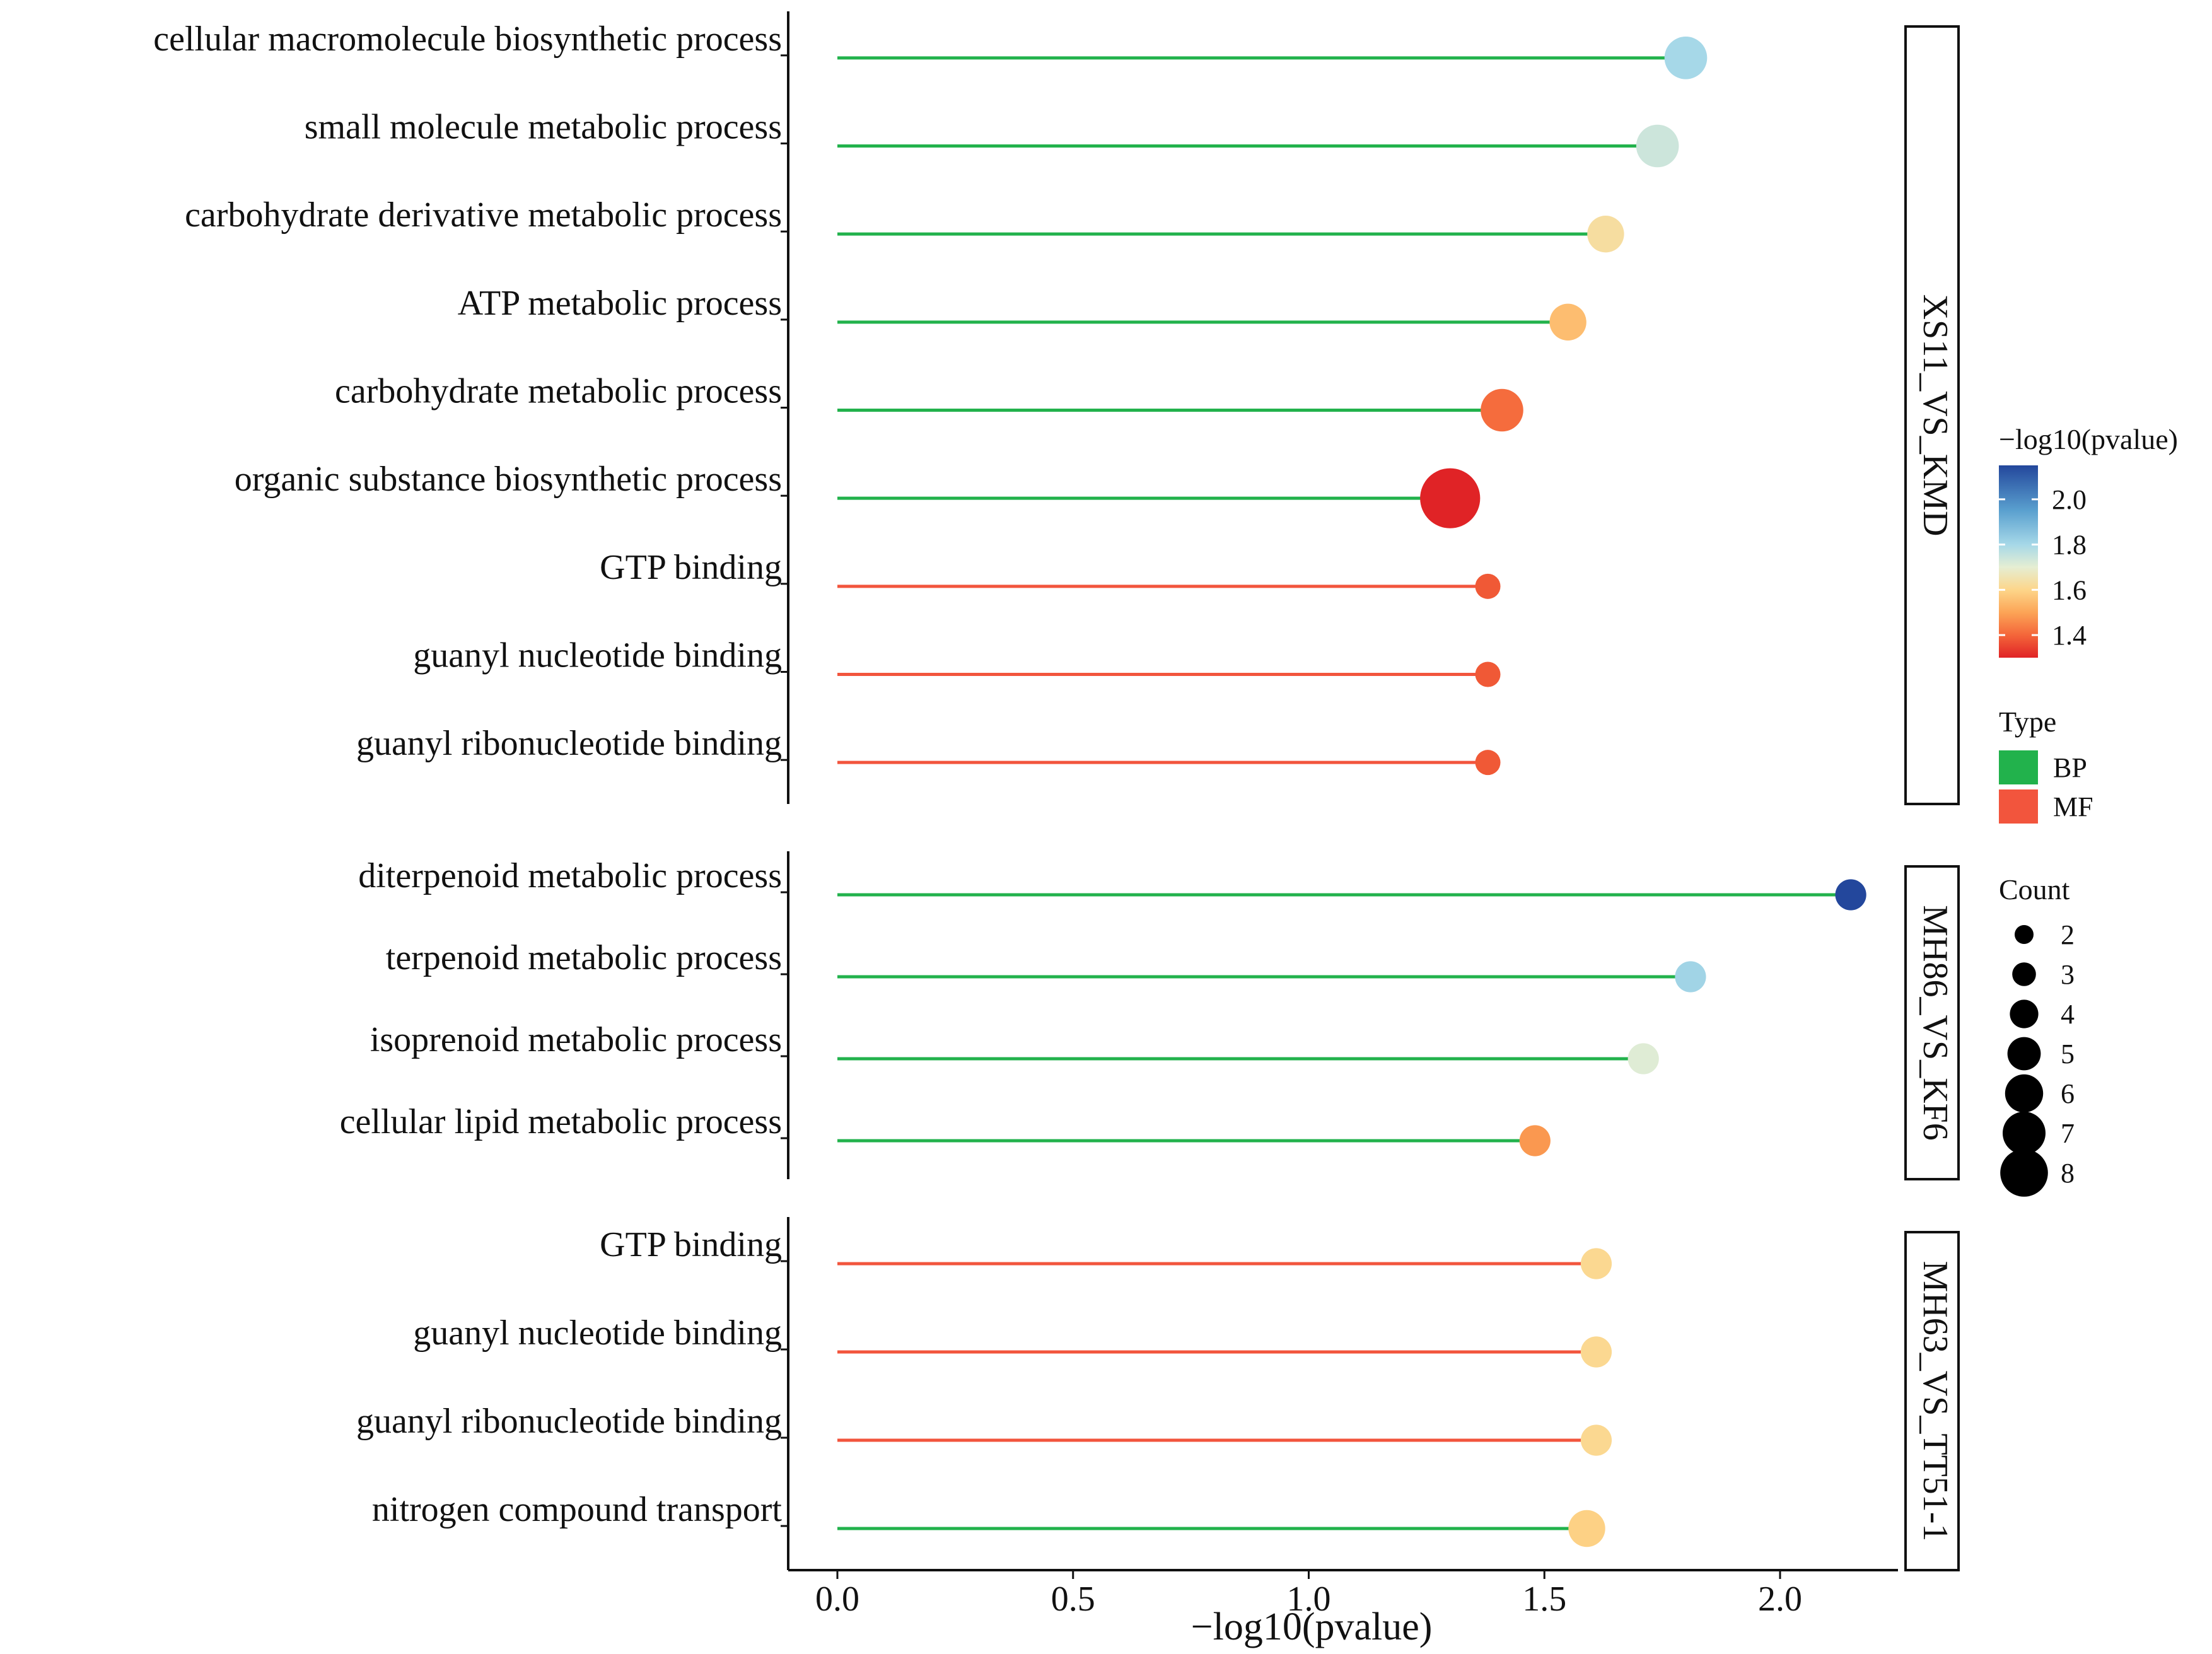 This screenshot has width=2212, height=1654. What do you see at coordinates (1935, 1022) in the screenshot?
I see `facet-label: MH86_VS_KF6` at bounding box center [1935, 1022].